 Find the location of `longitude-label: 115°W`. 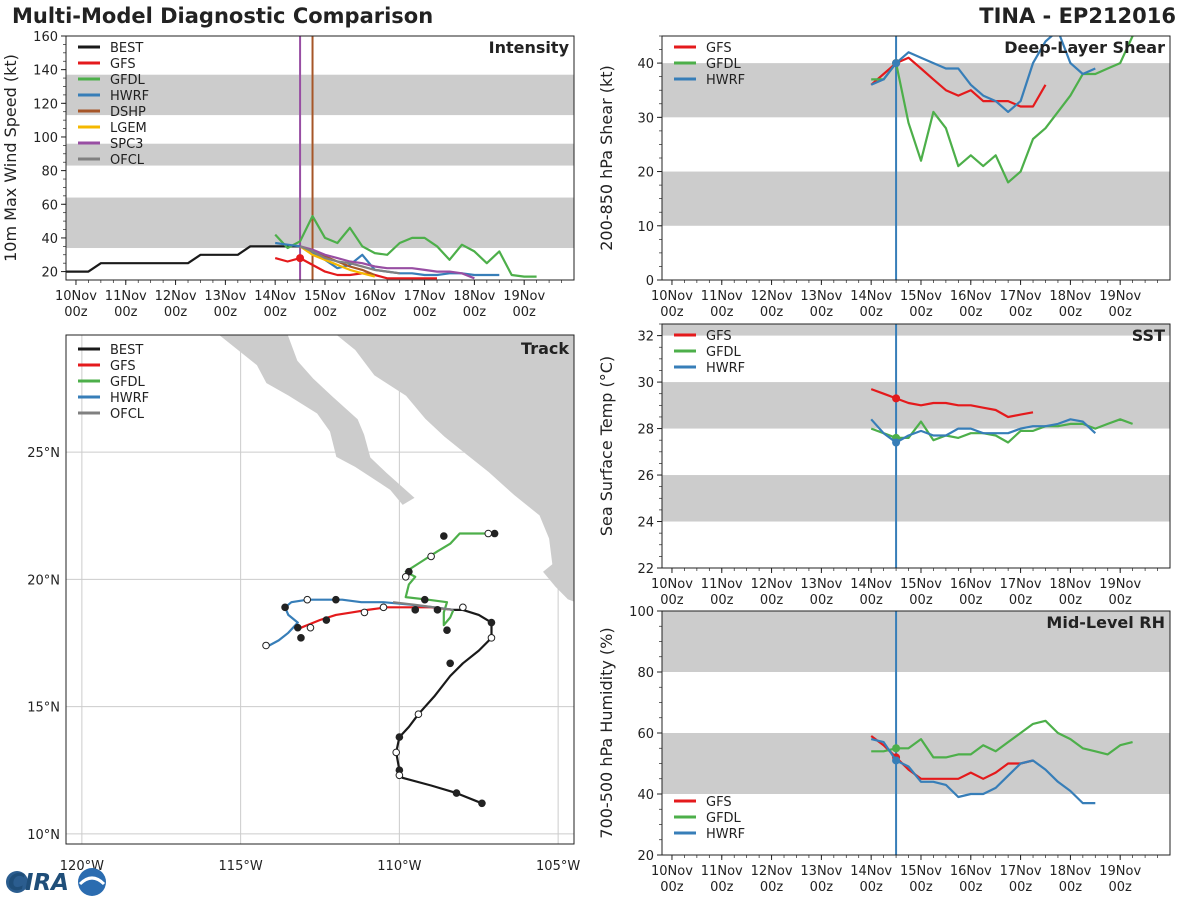

longitude-label: 115°W is located at coordinates (241, 866).